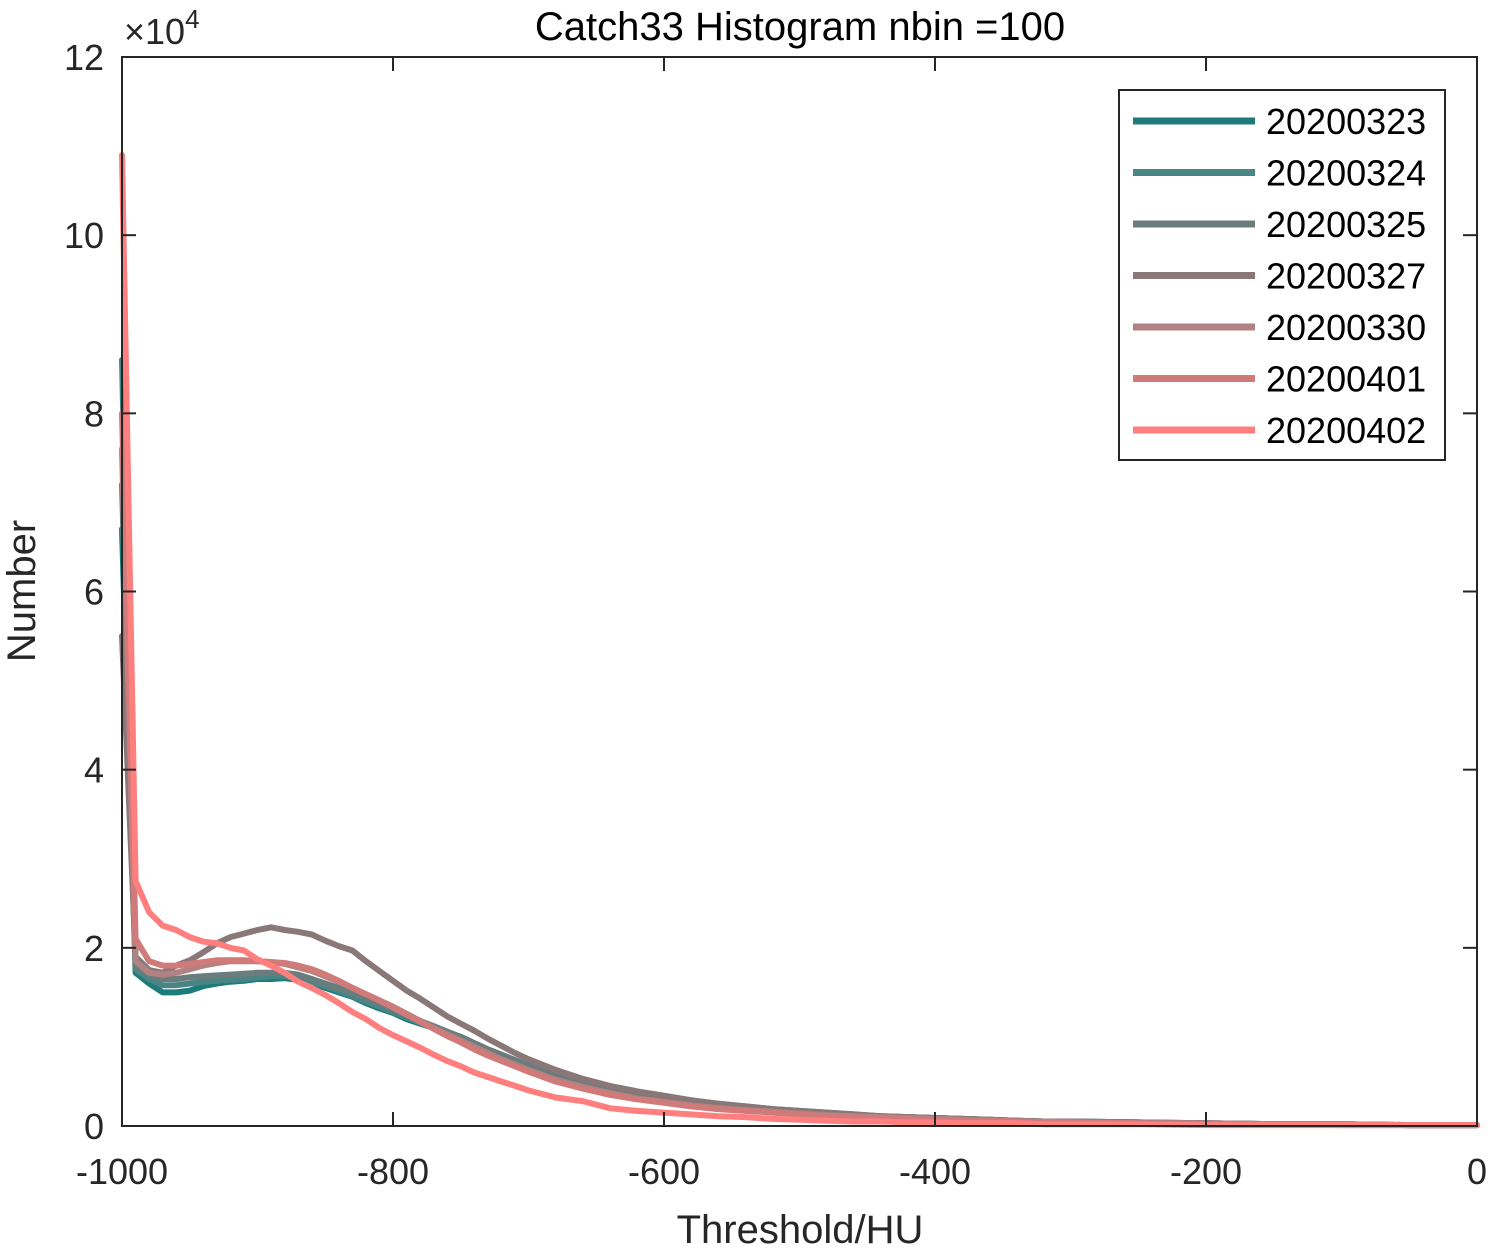 The height and width of the screenshot is (1250, 1490). Describe the element at coordinates (1346, 430) in the screenshot. I see `legend-label-20200402: 20200402` at that location.